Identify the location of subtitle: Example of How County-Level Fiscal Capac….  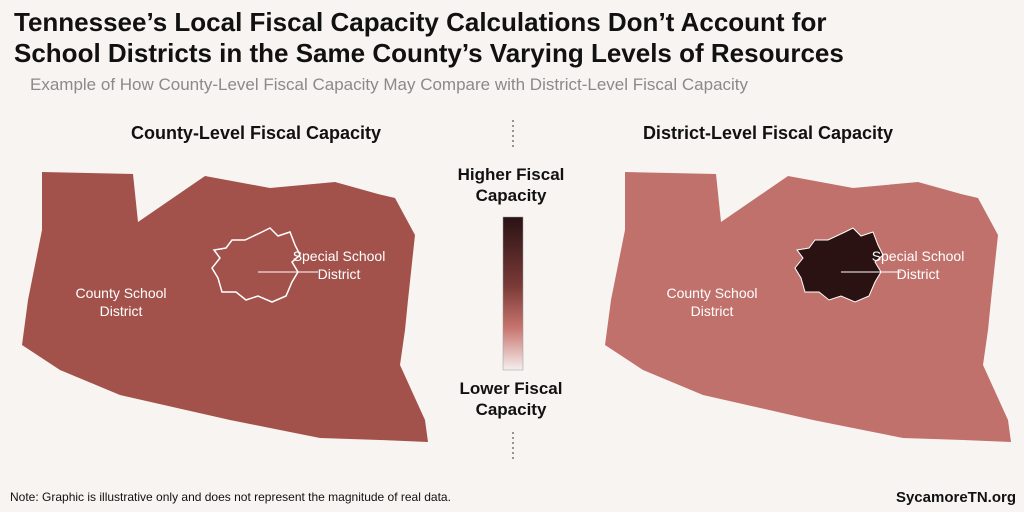
(389, 84).